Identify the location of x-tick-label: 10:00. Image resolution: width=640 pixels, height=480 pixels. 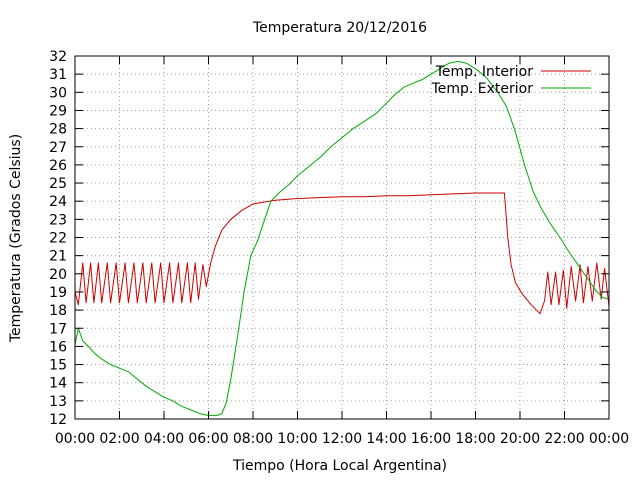
(297, 439).